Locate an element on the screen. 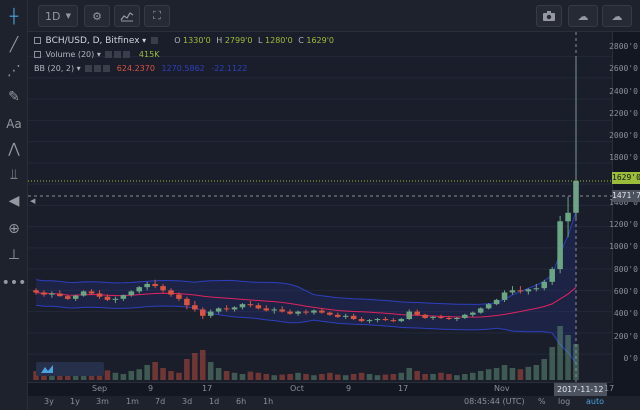 The height and width of the screenshot is (410, 640). collapse-arrow-icon: ◀ is located at coordinates (33, 201).